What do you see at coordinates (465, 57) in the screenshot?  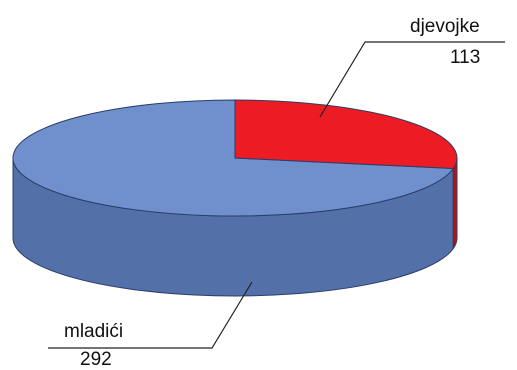 I see `label-djevojke-value: 113` at bounding box center [465, 57].